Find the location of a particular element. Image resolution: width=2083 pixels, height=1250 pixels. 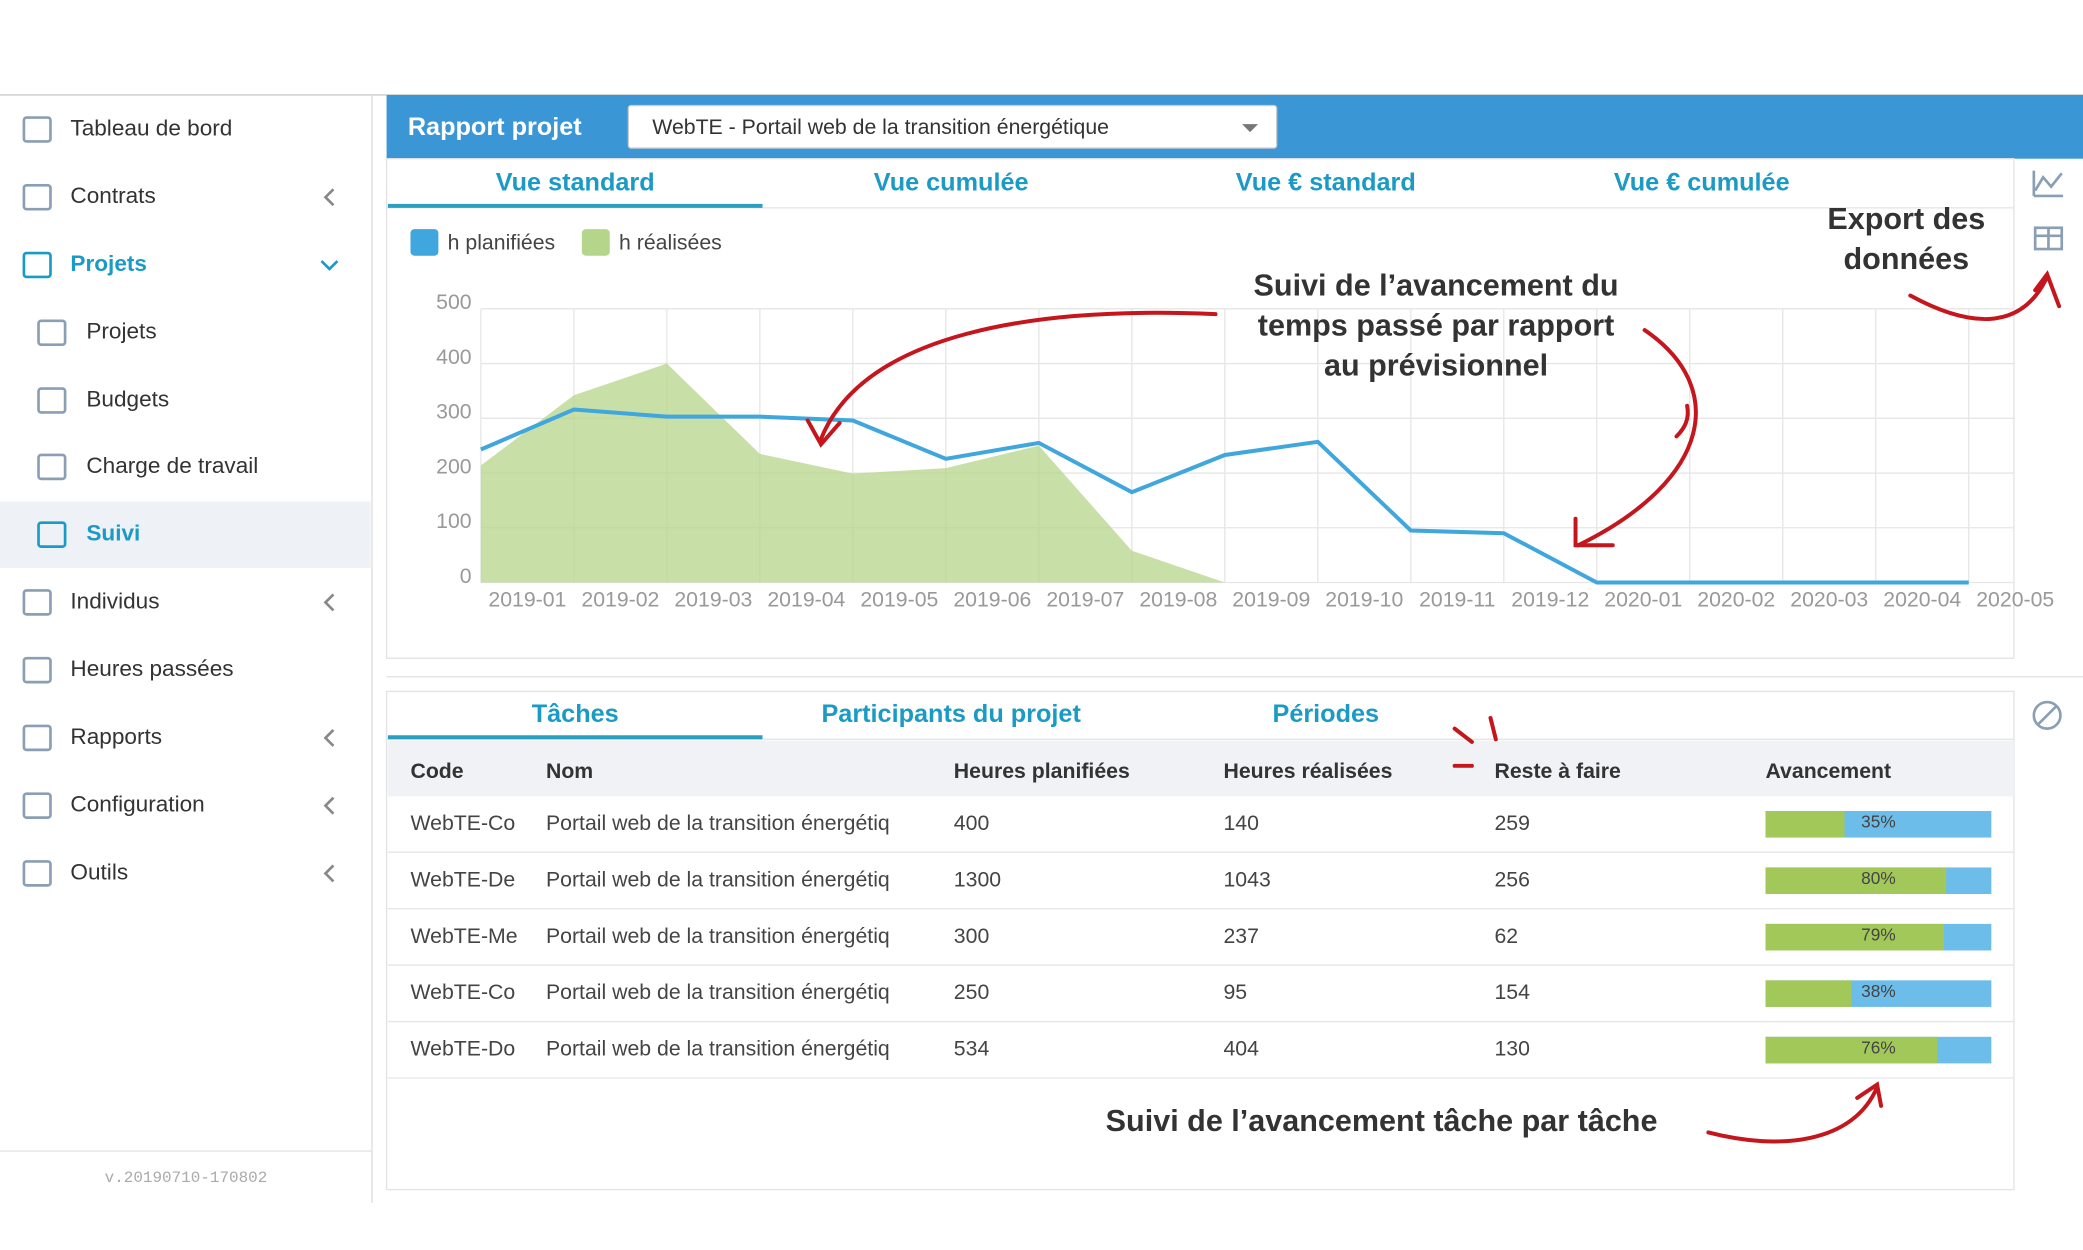

cell-done: 140 is located at coordinates (1240, 823).